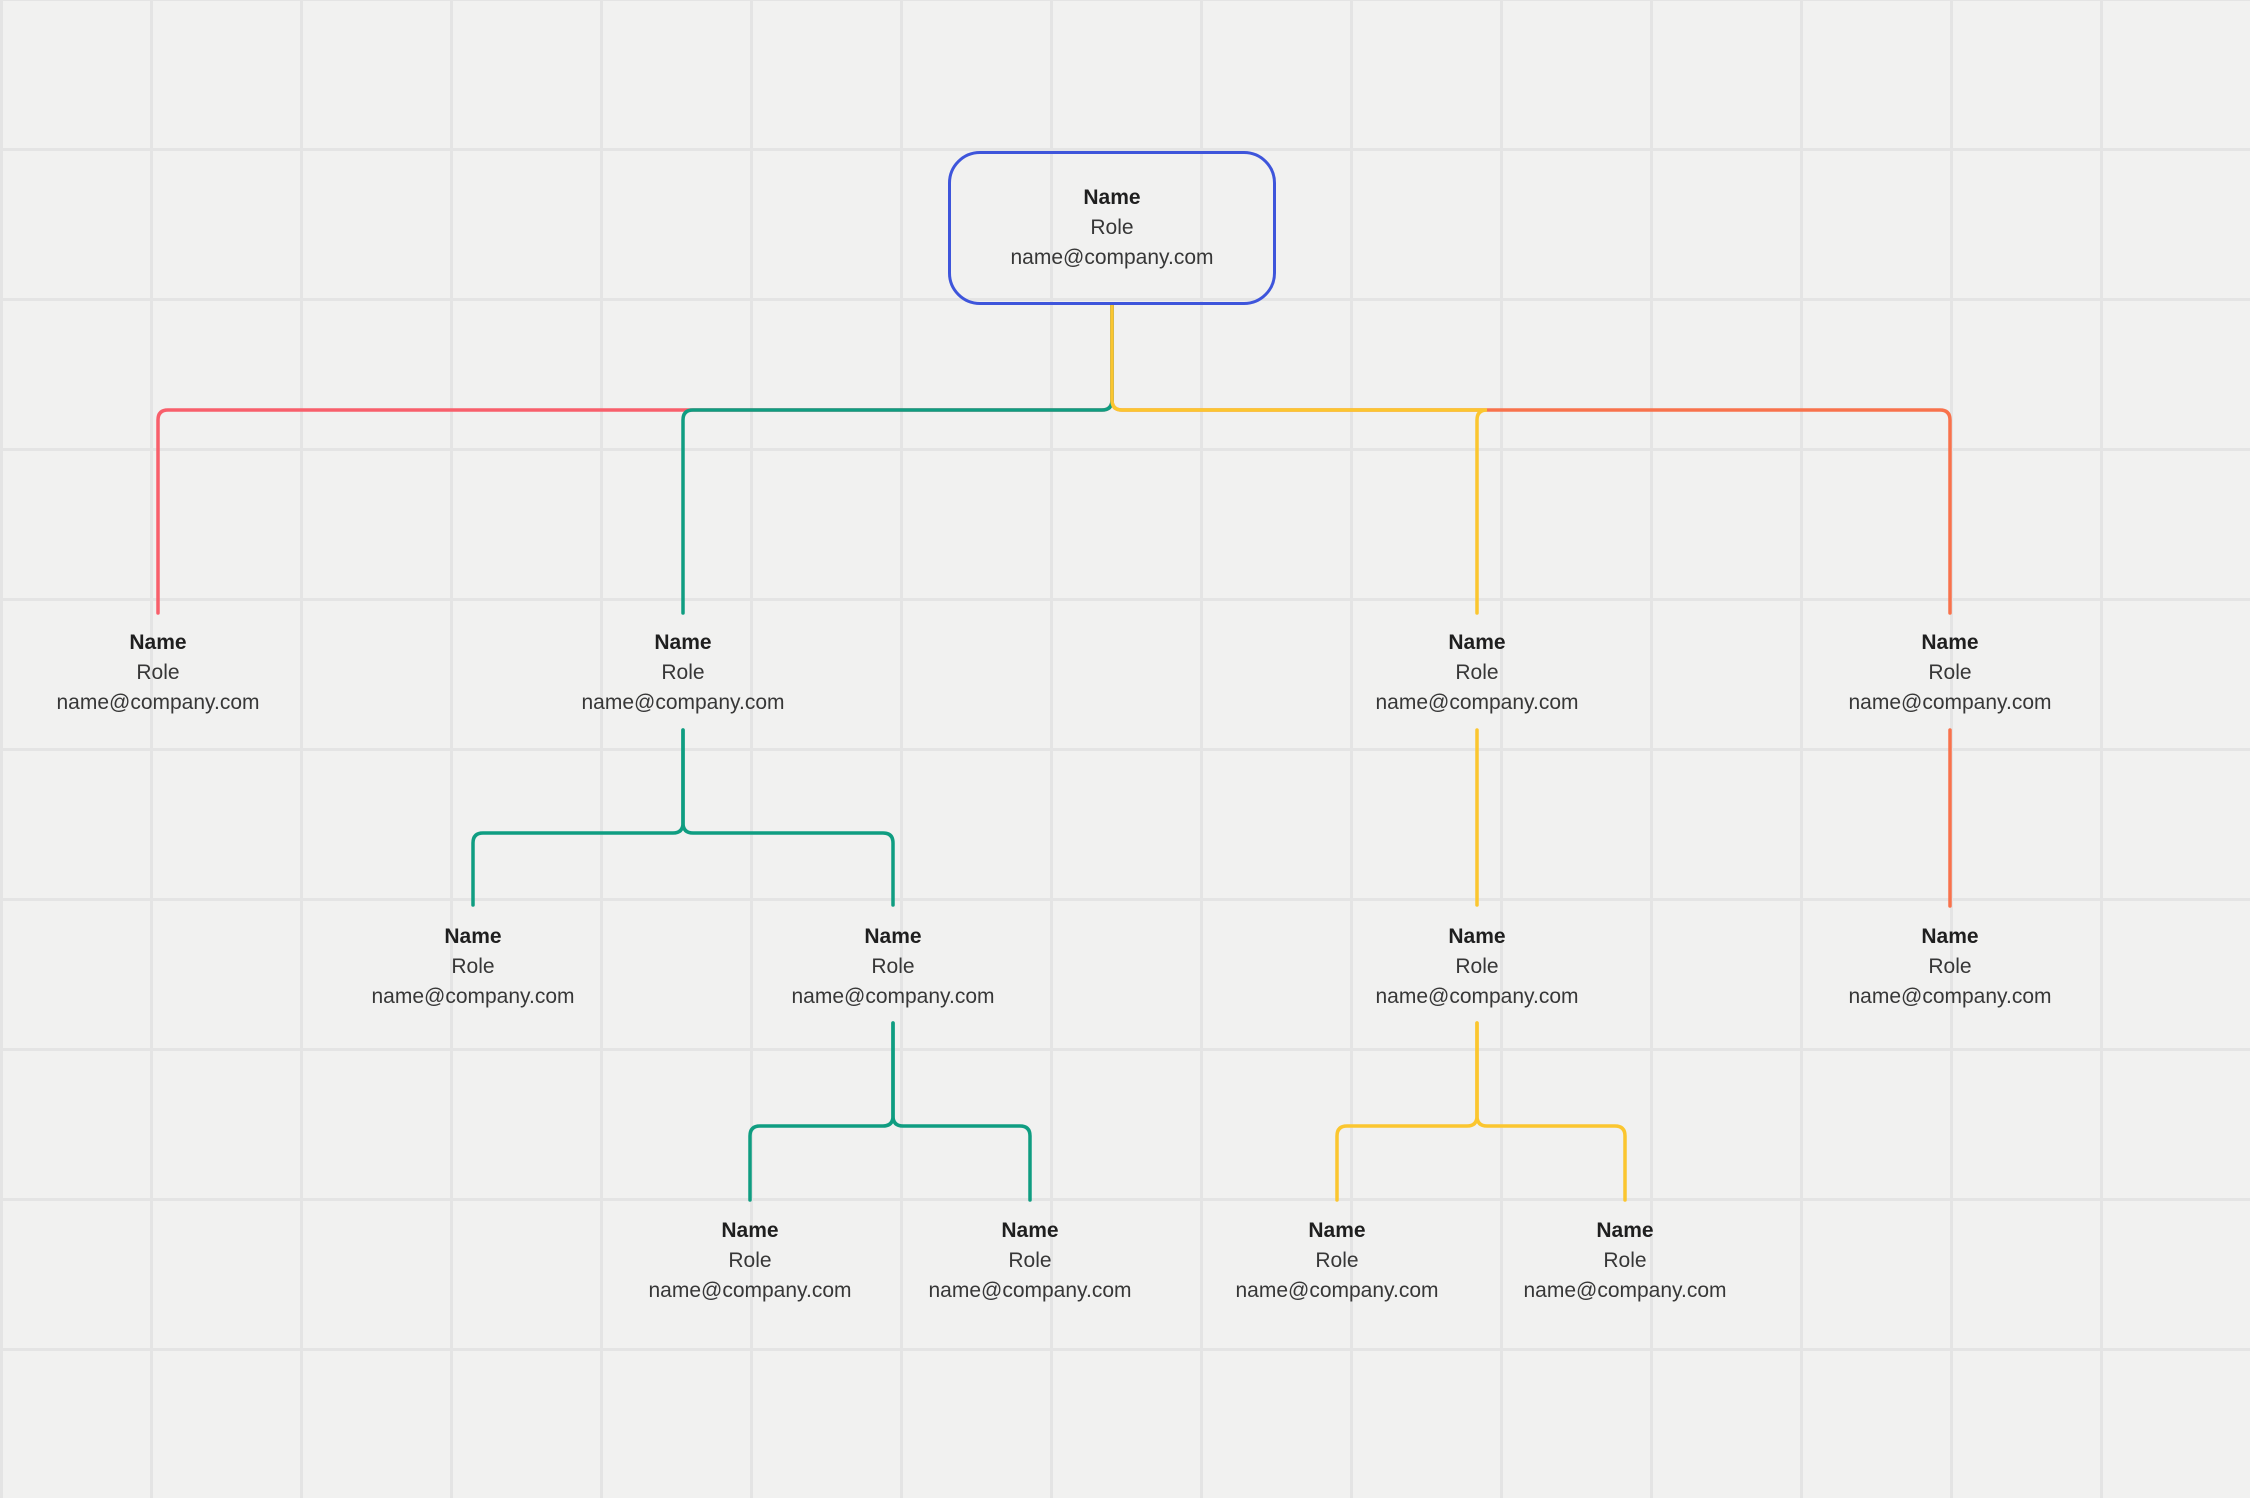  I want to click on connector-l3-b2-to-l4-b2a, so click(821, 1111).